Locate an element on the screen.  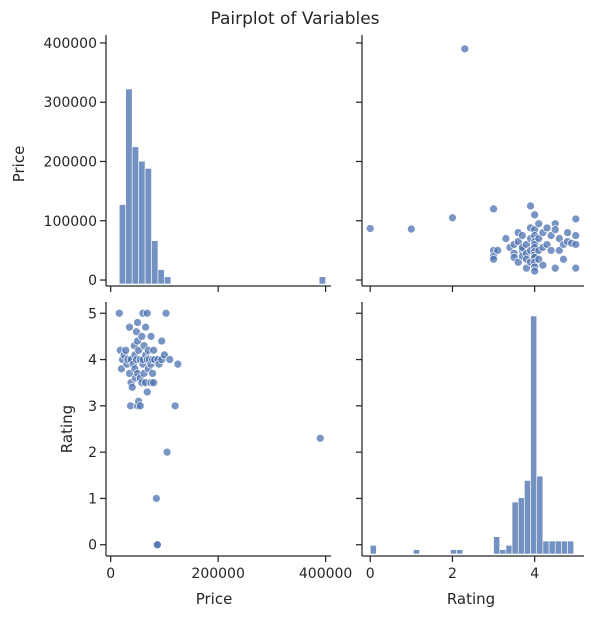
y-tick-label: 4 is located at coordinates (92, 361).